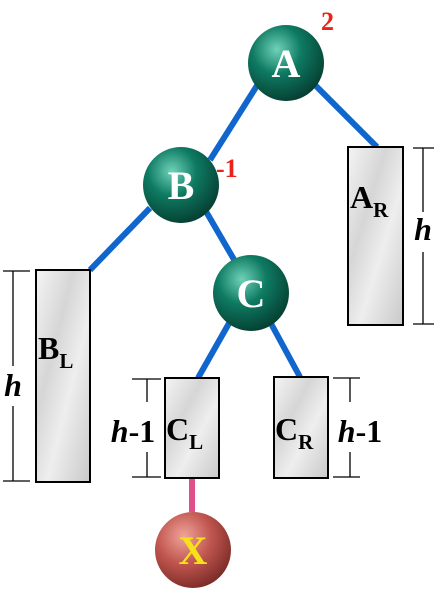  I want to click on node-x: X, so click(193, 550).